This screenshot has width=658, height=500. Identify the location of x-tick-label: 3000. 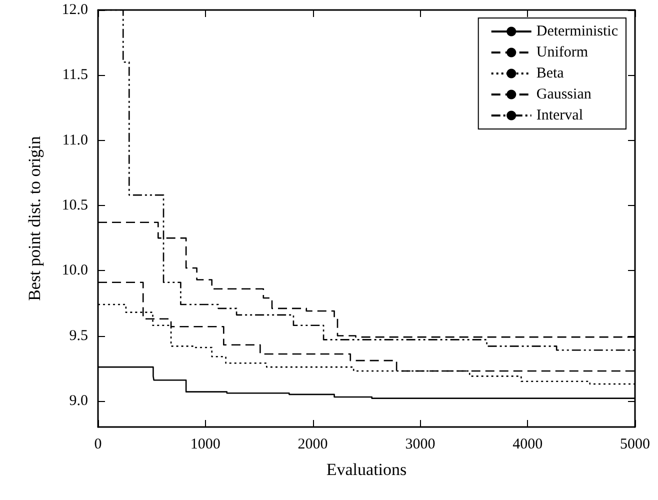
(420, 444).